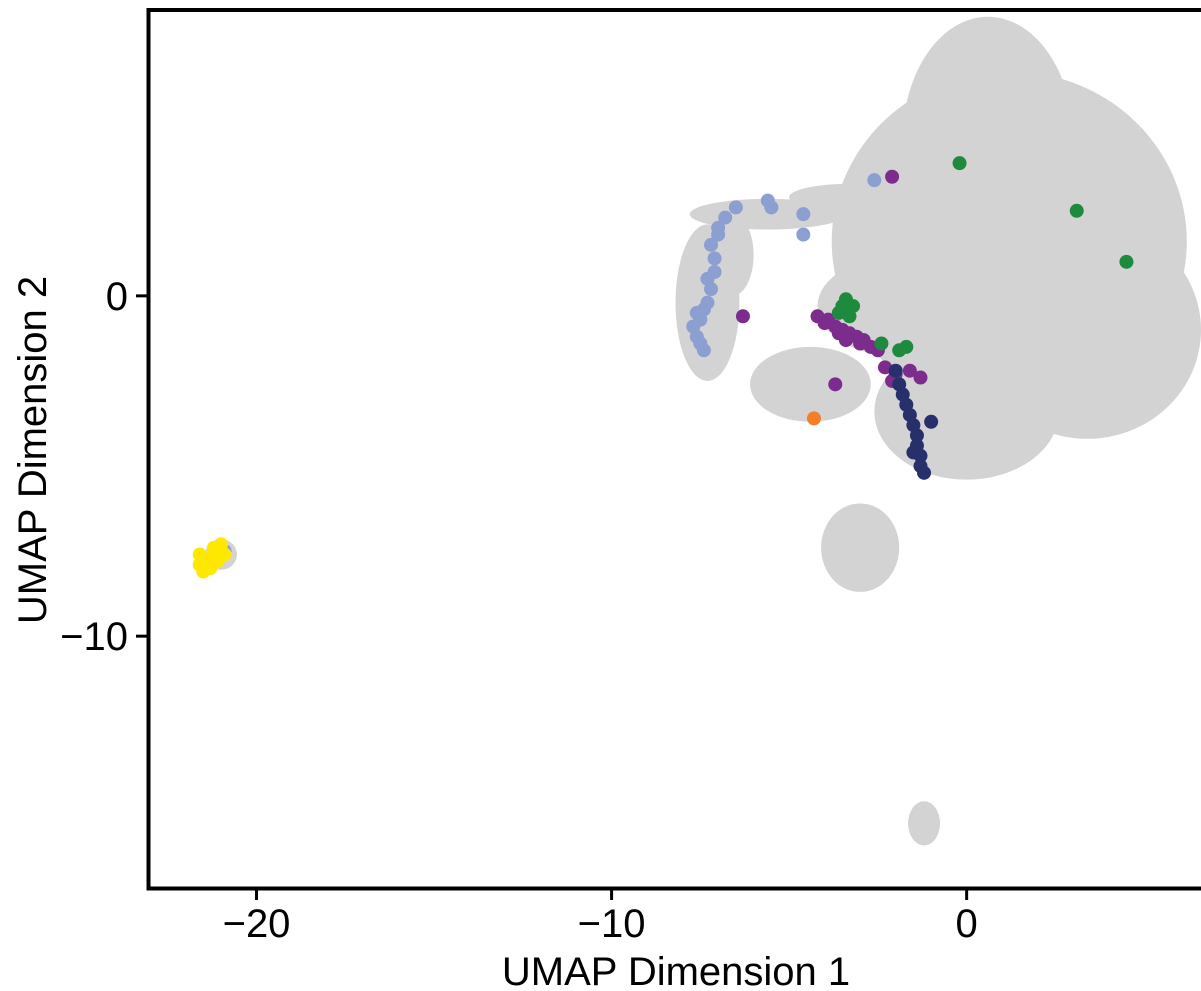 The height and width of the screenshot is (991, 1201). I want to click on x-axis-title: UMAP Dimension 1, so click(676, 970).